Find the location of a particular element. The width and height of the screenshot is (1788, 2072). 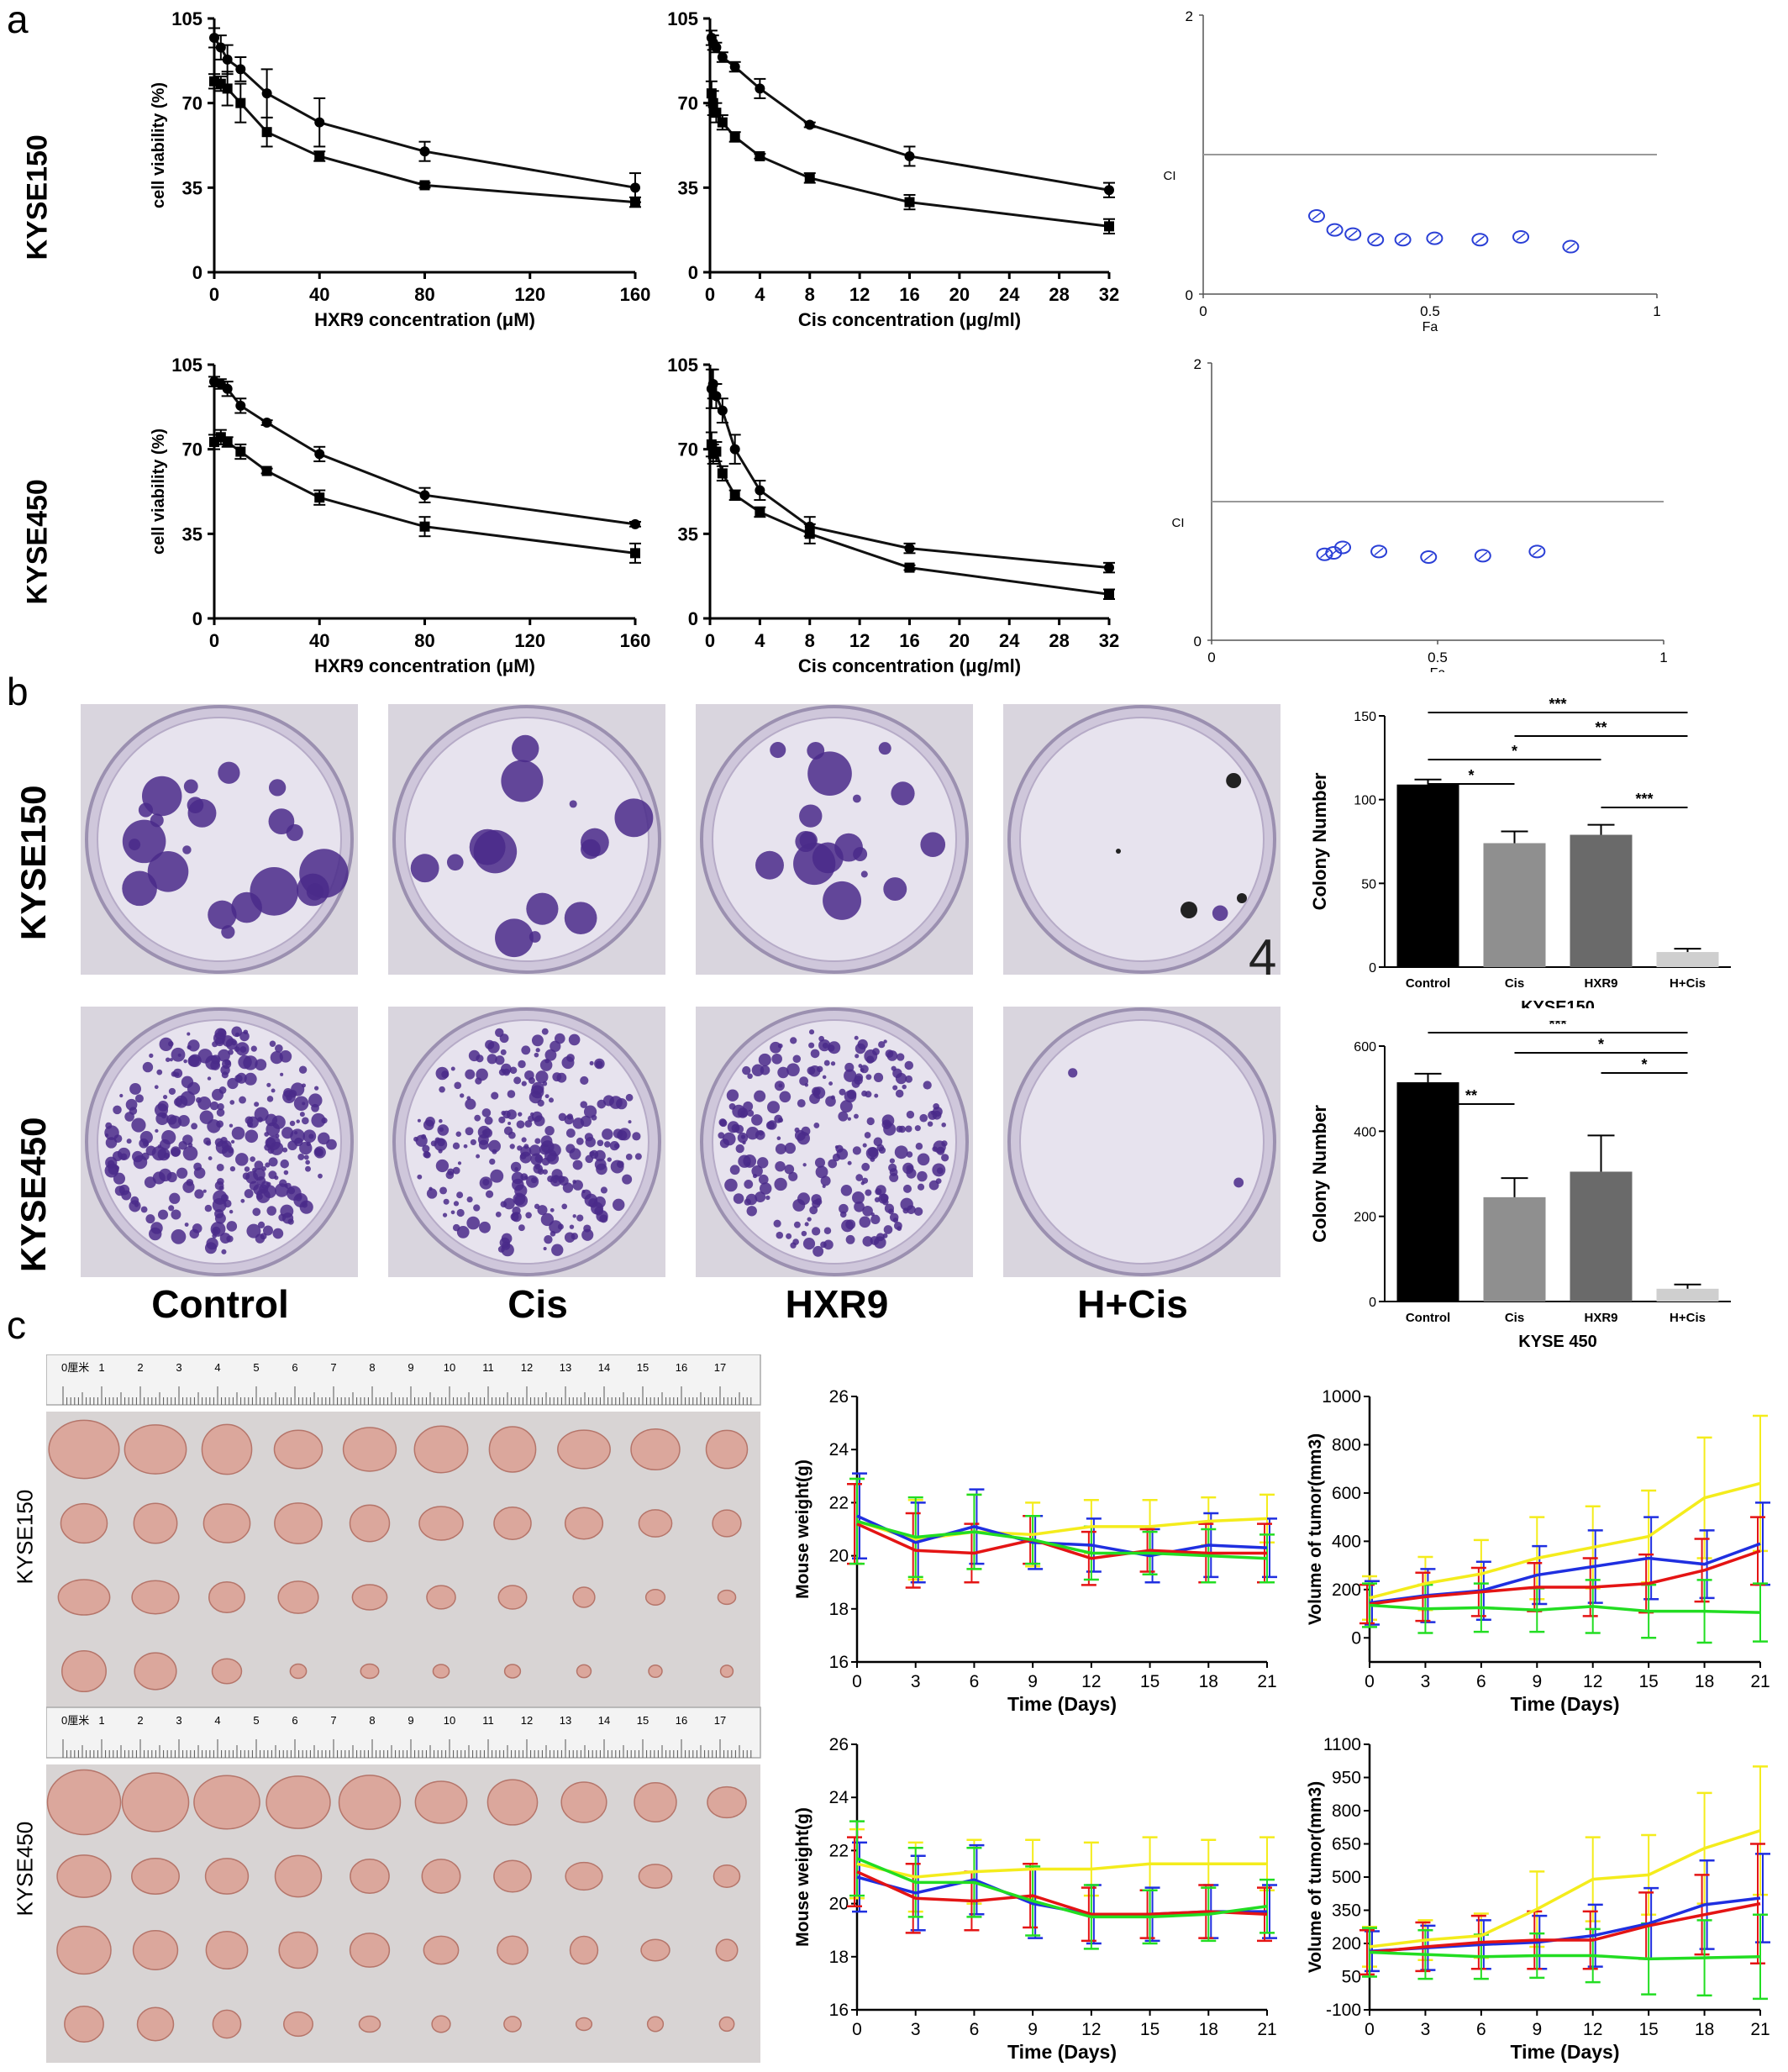

ruler-number: 7 is located at coordinates (333, 1720).